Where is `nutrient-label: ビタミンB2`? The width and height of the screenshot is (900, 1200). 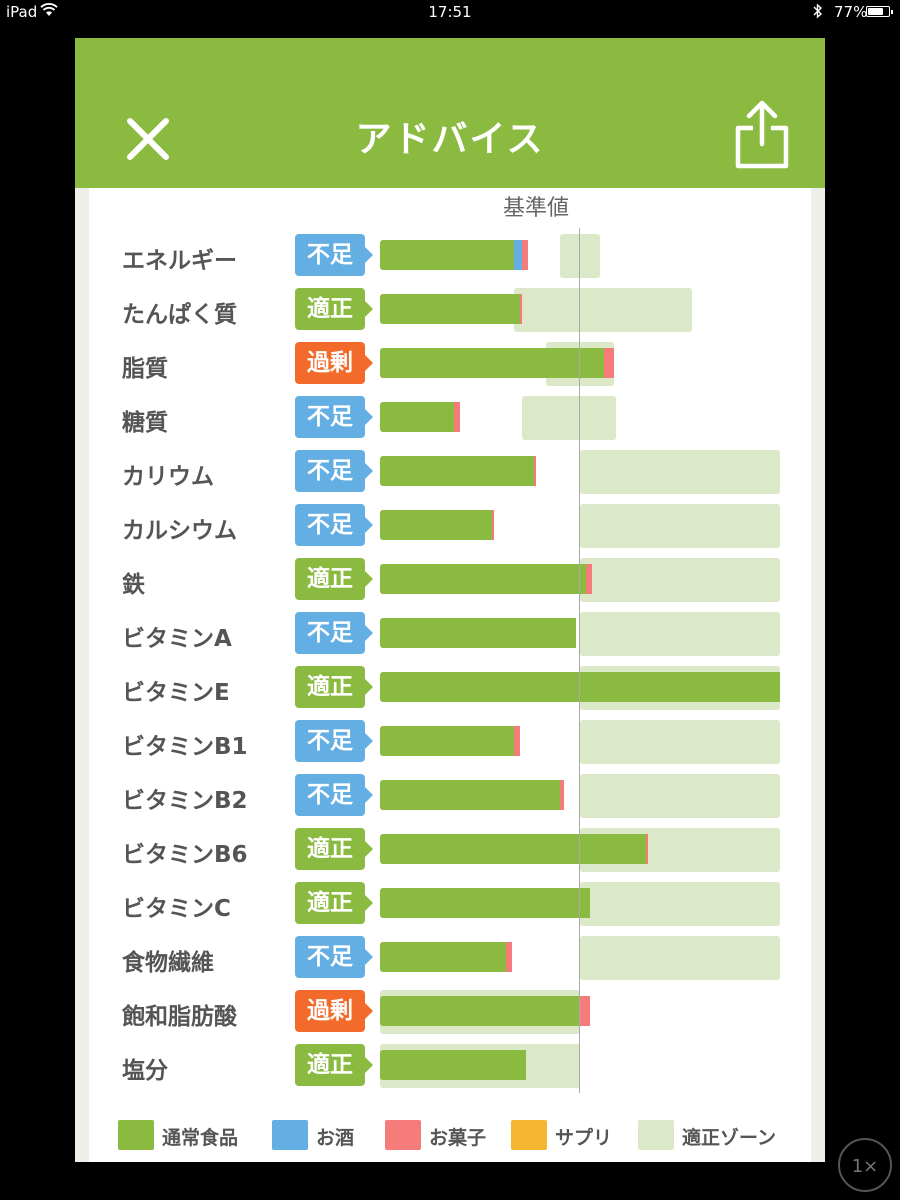 nutrient-label: ビタミンB2 is located at coordinates (185, 801).